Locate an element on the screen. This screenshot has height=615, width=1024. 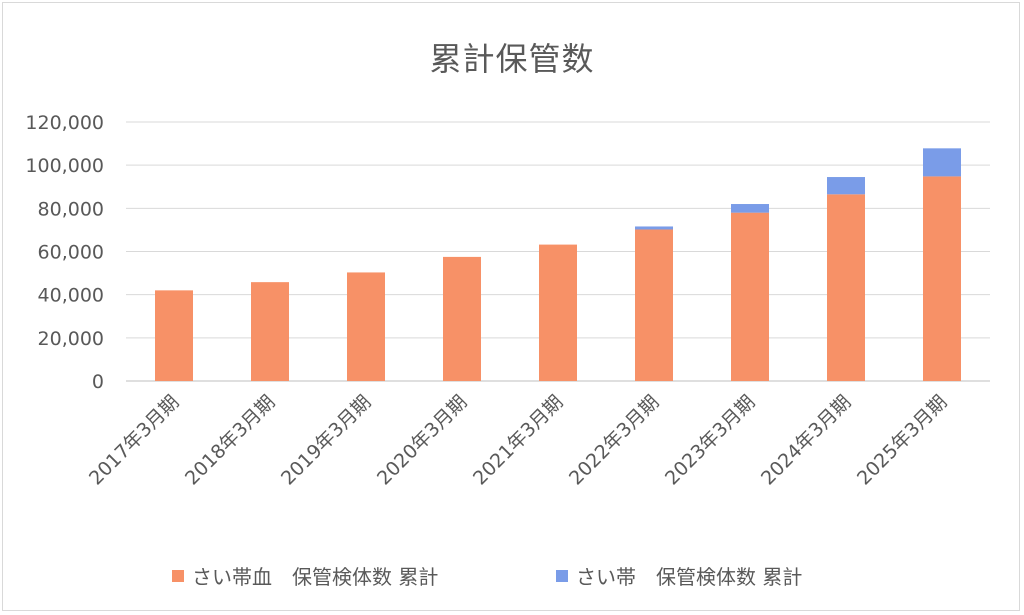
y-tick-label: 120,000 is located at coordinates (64, 123).